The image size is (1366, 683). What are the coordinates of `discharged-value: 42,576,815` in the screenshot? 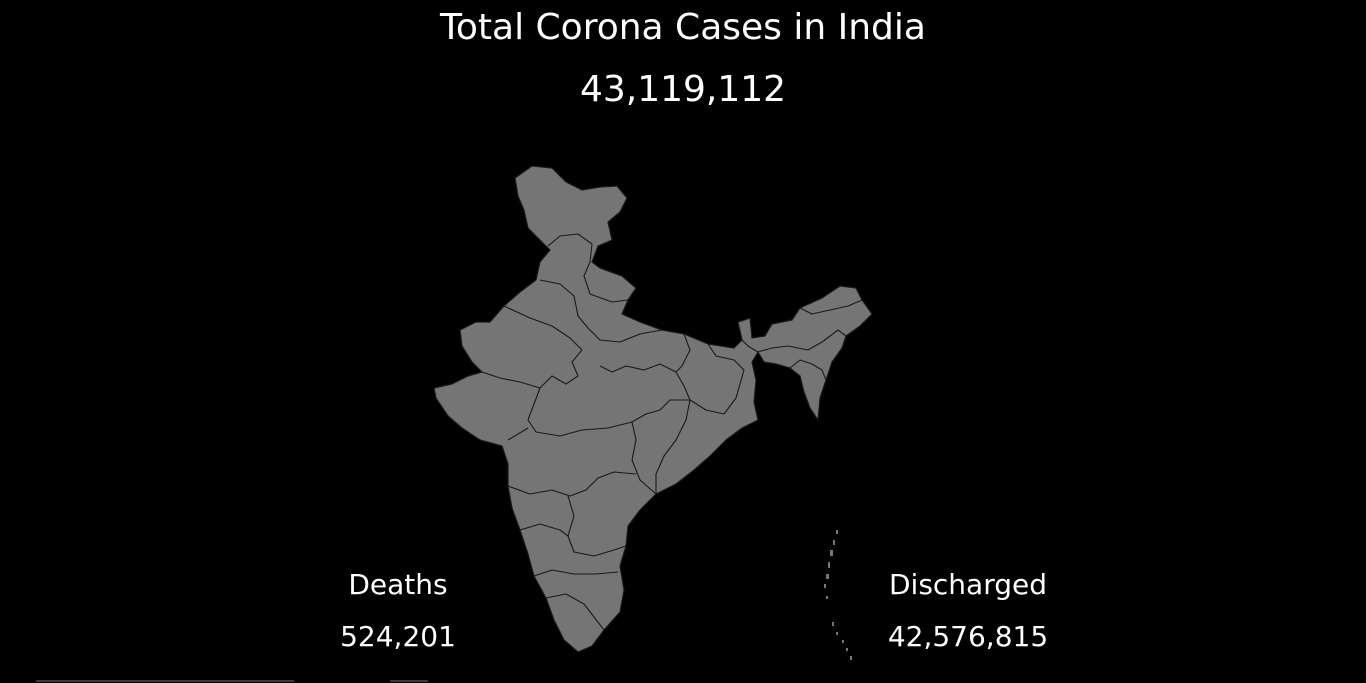 It's located at (968, 636).